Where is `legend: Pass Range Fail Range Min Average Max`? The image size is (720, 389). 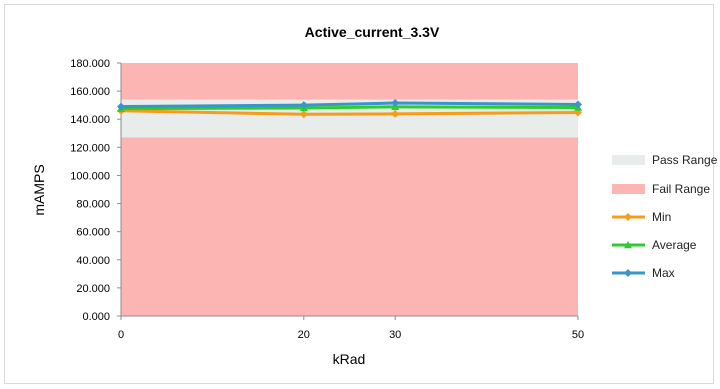 legend: Pass Range Fail Range Min Average Max is located at coordinates (665, 216).